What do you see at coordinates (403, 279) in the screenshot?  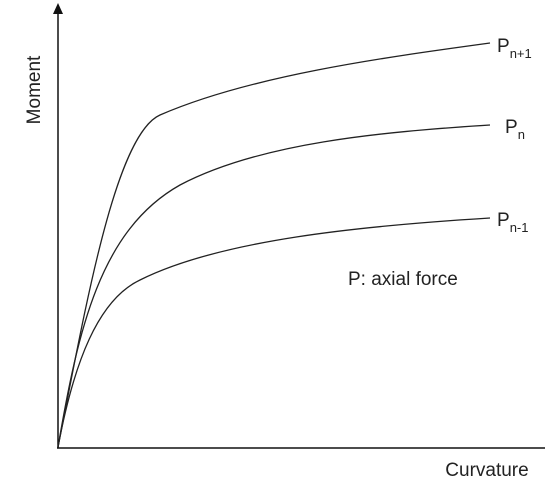 I see `annotation: P: axial force` at bounding box center [403, 279].